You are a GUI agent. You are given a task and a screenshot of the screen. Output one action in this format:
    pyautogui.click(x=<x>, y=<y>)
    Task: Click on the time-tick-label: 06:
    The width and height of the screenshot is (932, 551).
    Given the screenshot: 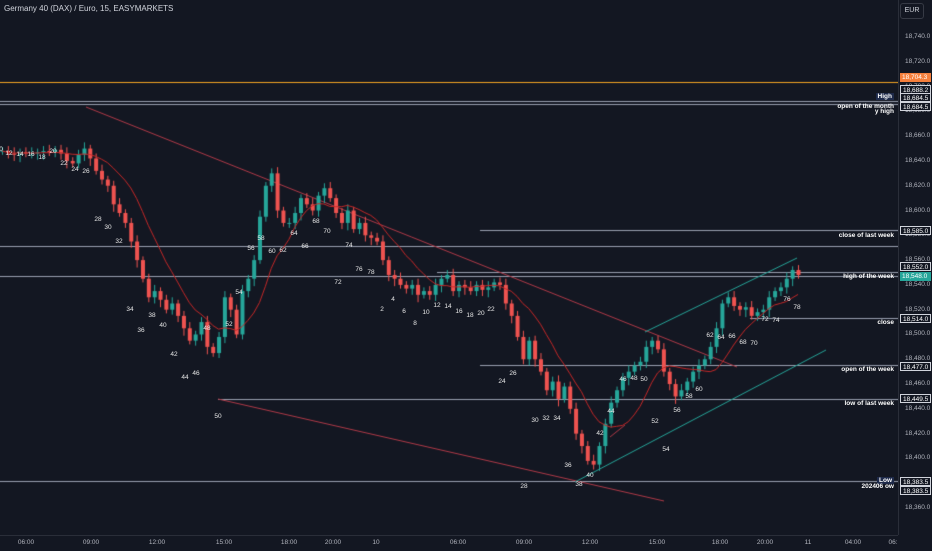 What is the action you would take?
    pyautogui.click(x=893, y=542)
    